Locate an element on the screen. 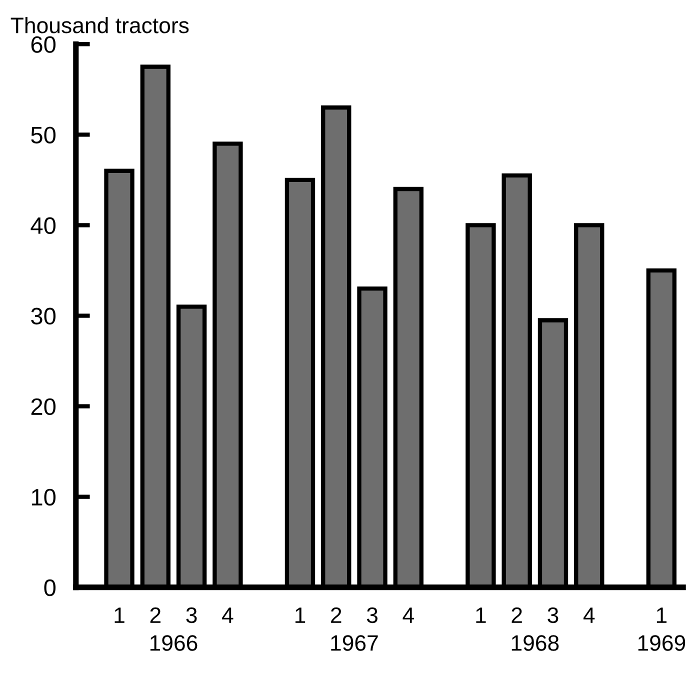 The image size is (690, 679). y-axis-title: Thousand tractors is located at coordinates (99, 25).